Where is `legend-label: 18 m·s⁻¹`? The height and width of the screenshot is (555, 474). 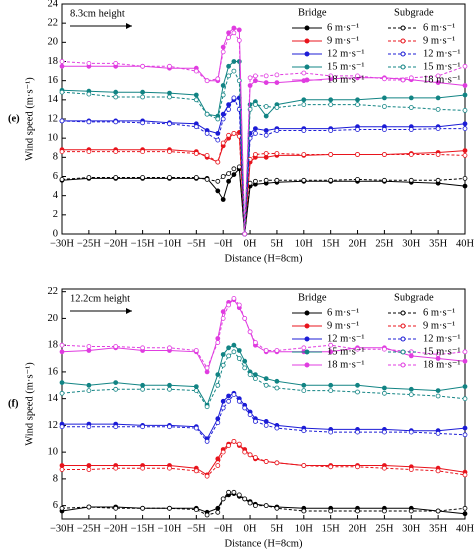
legend-label: 18 m·s⁻¹ is located at coordinates (346, 79).